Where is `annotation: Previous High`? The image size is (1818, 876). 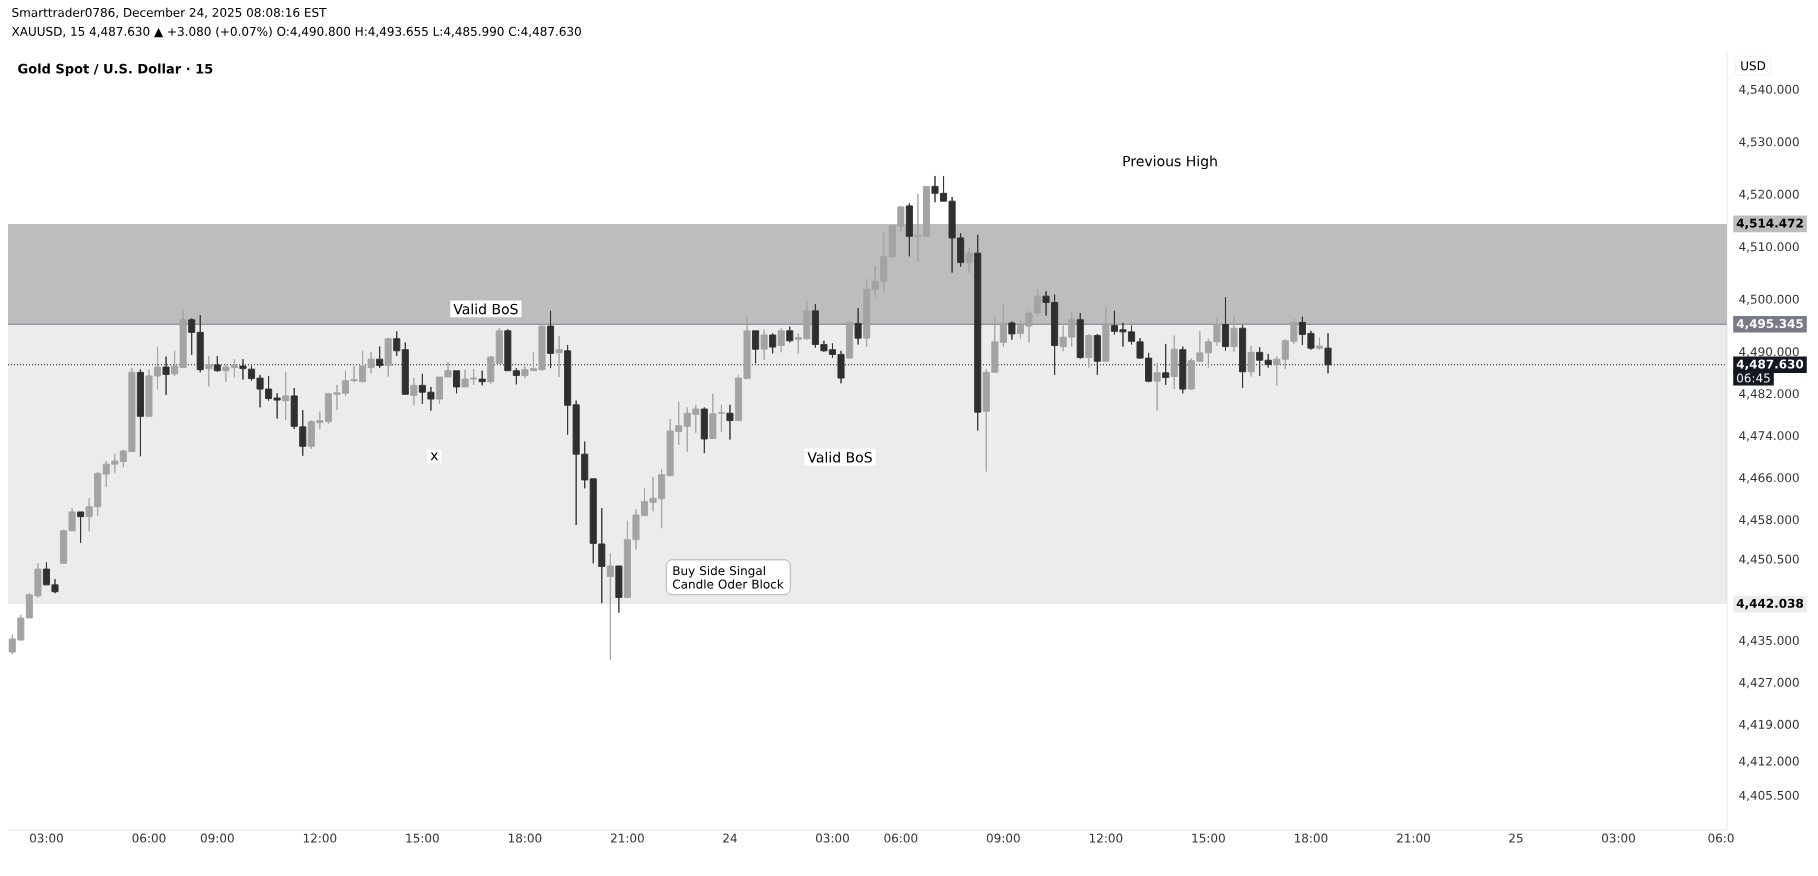 annotation: Previous High is located at coordinates (1170, 162).